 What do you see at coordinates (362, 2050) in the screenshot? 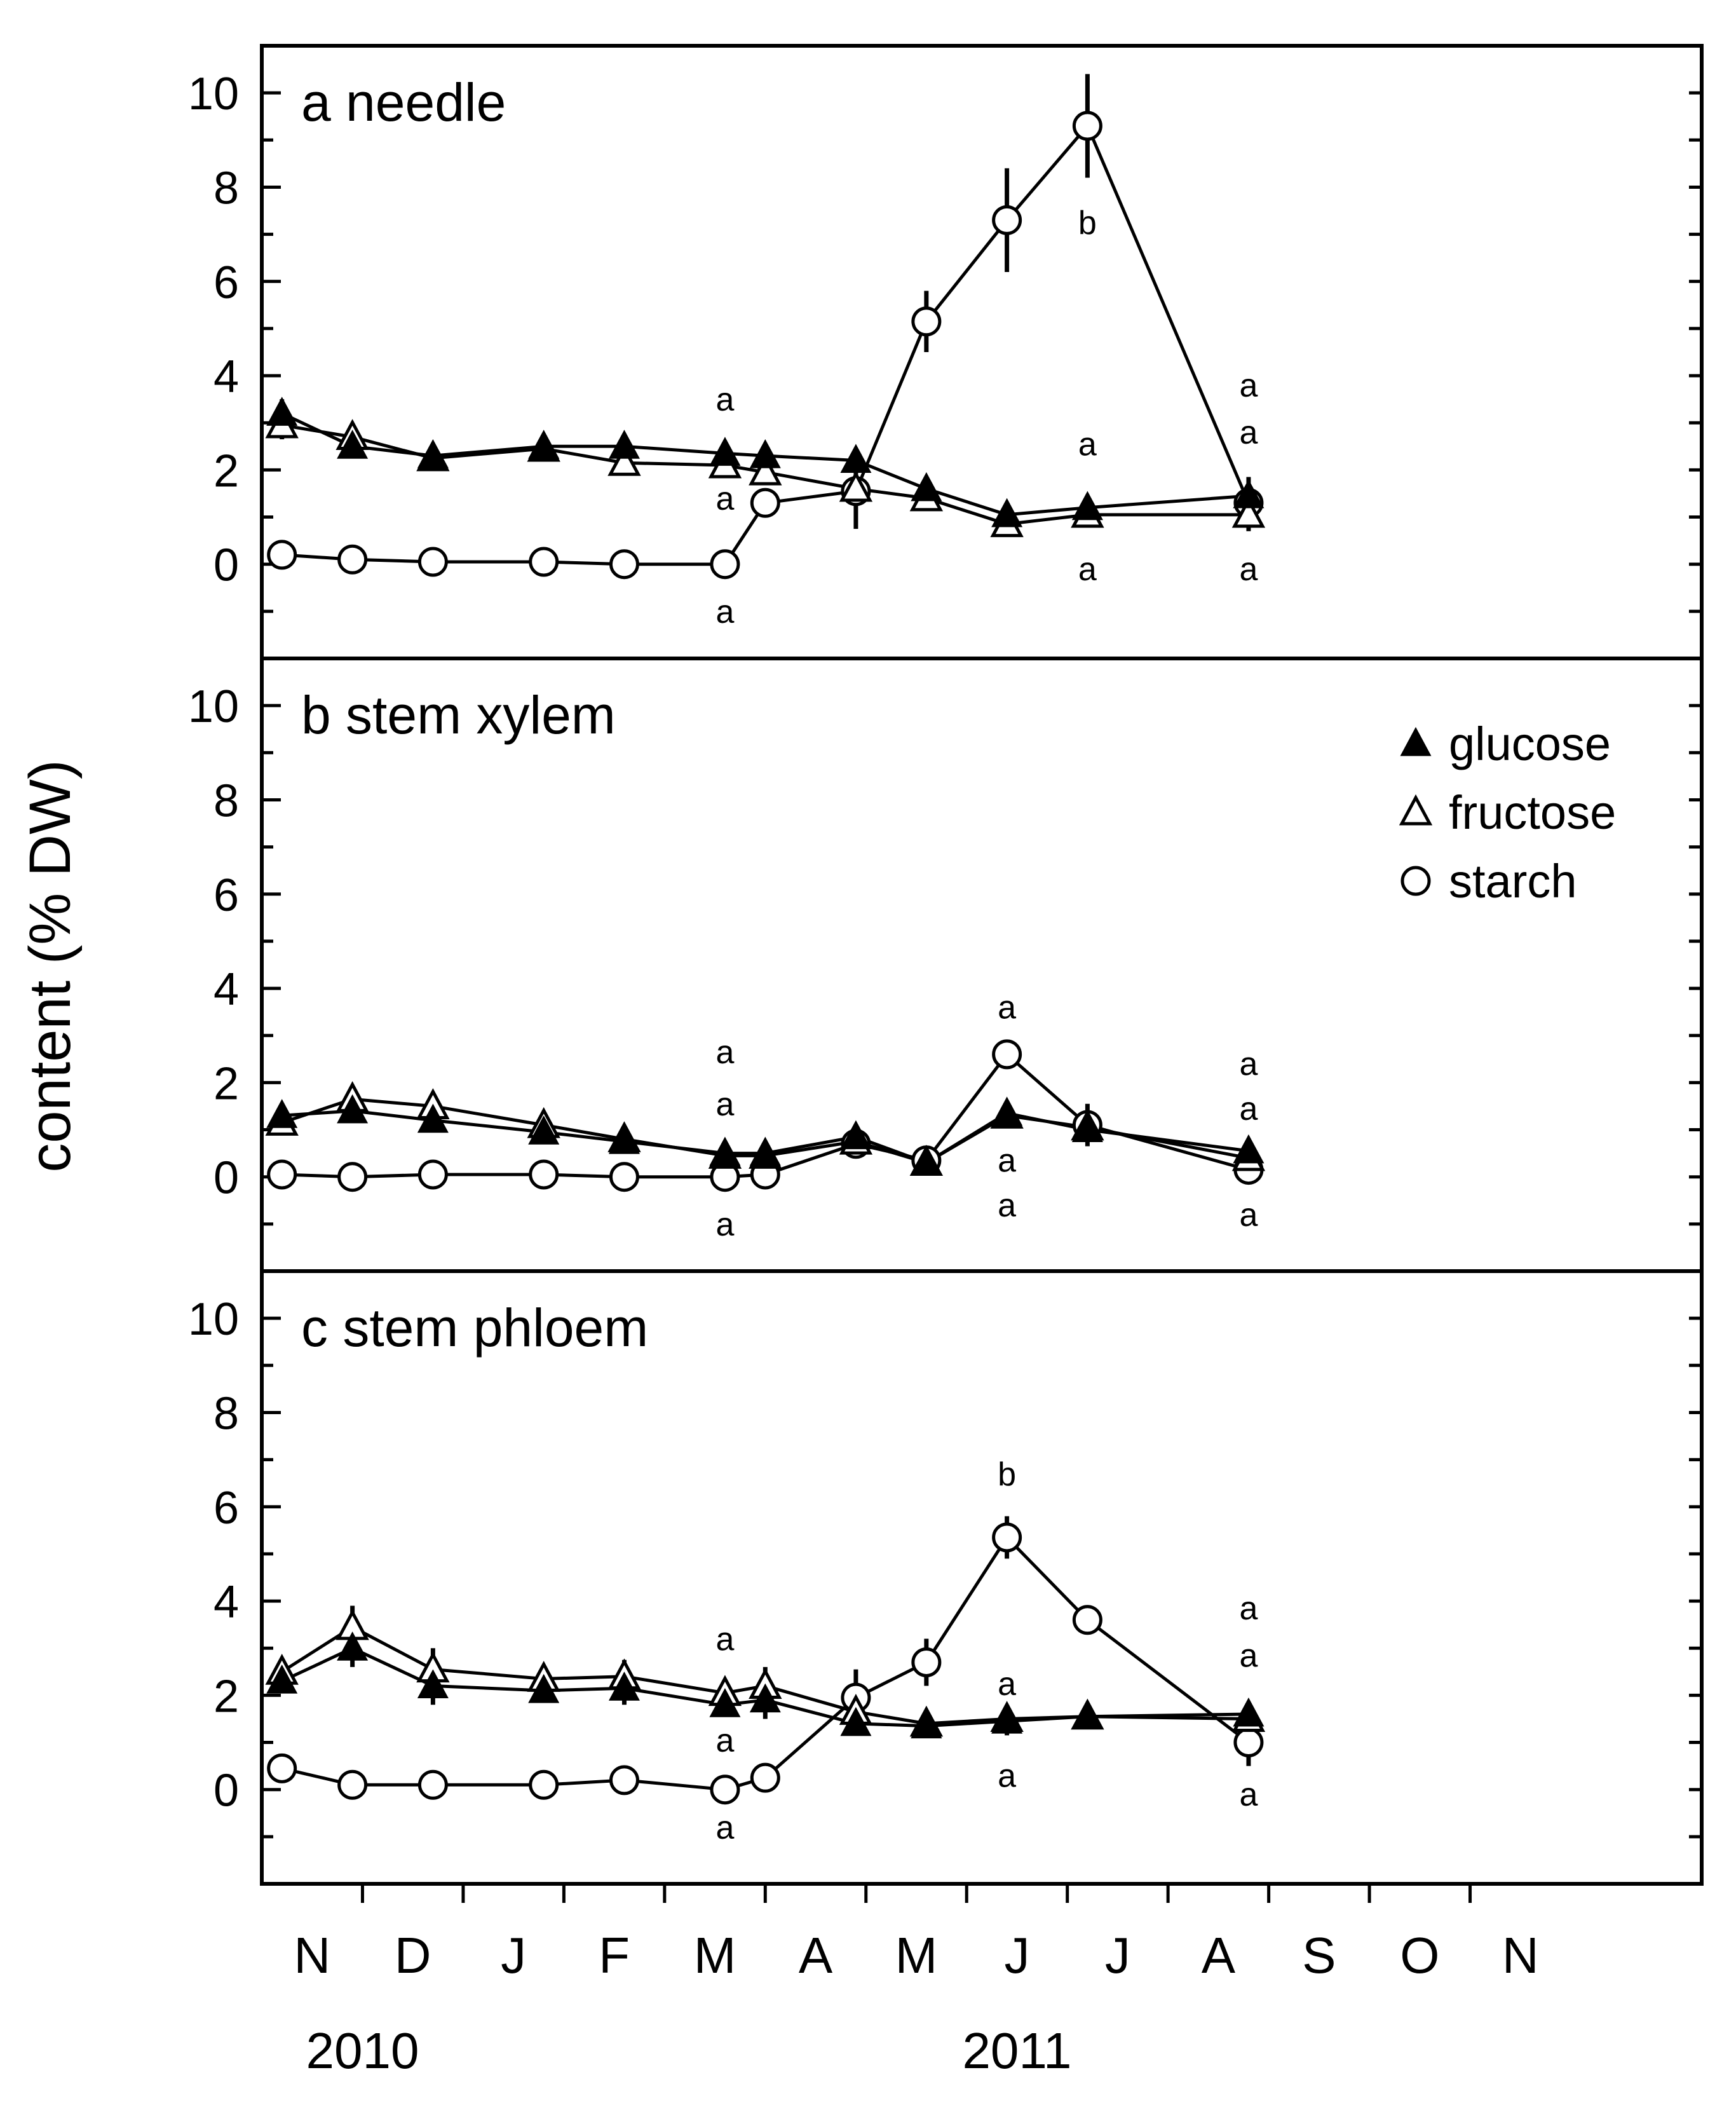
I see `x-year-label: 2010` at bounding box center [362, 2050].